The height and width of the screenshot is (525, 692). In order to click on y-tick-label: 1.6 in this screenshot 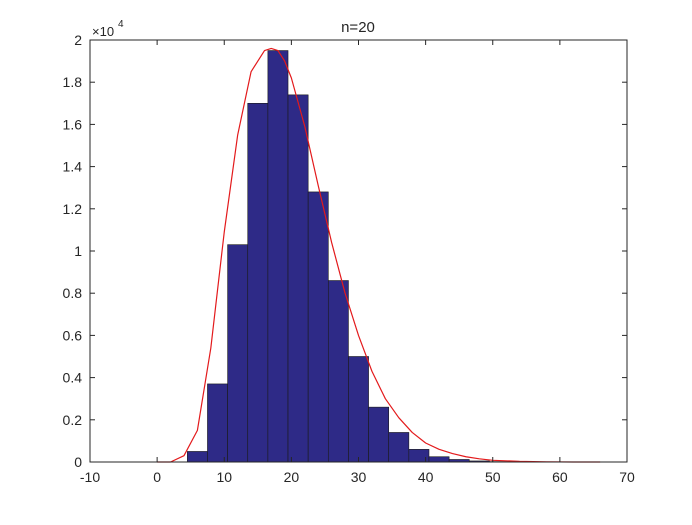, I will do `click(73, 124)`.